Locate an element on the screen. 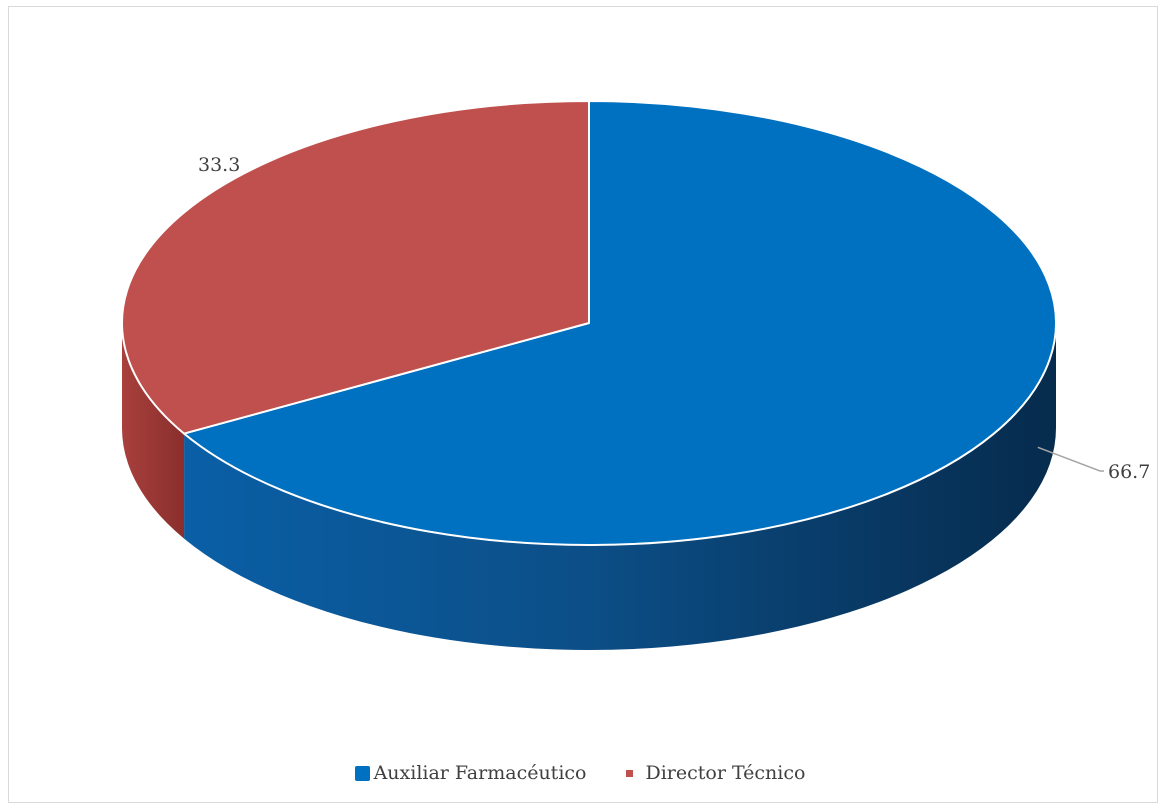  data-label-director-tecnico: 33.3 is located at coordinates (219, 165).